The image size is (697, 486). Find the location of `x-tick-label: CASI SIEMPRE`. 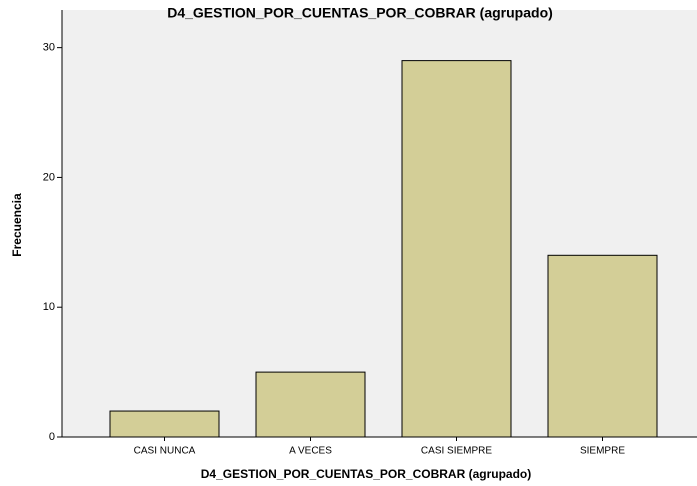

x-tick-label: CASI SIEMPRE is located at coordinates (456, 451).